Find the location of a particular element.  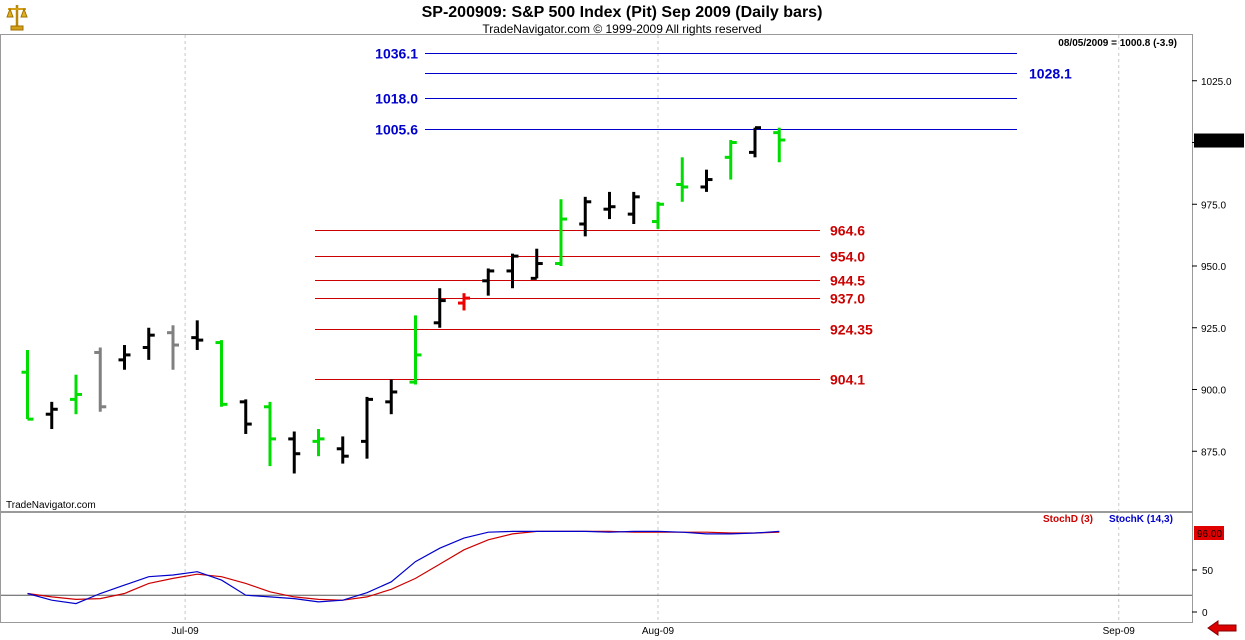

stoch-last-label: 96.00 is located at coordinates (1209, 534).